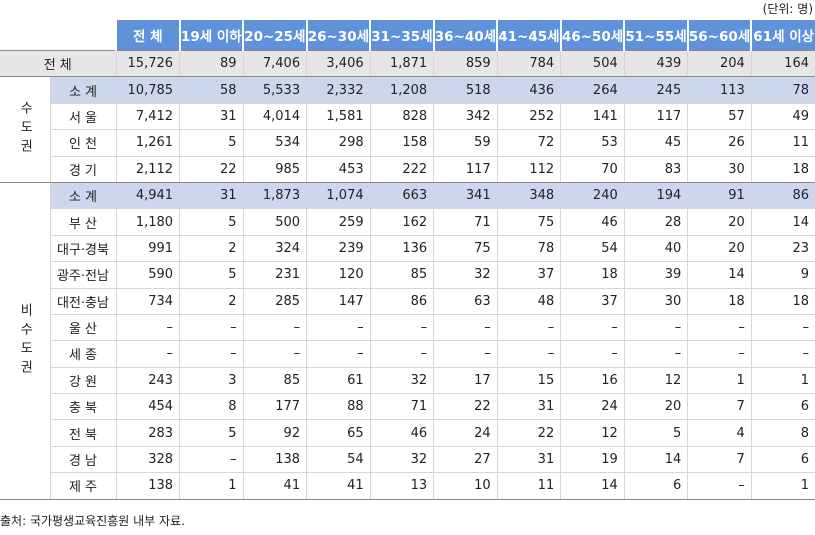 Image resolution: width=815 pixels, height=535 pixels. I want to click on cell: 177, so click(274, 407).